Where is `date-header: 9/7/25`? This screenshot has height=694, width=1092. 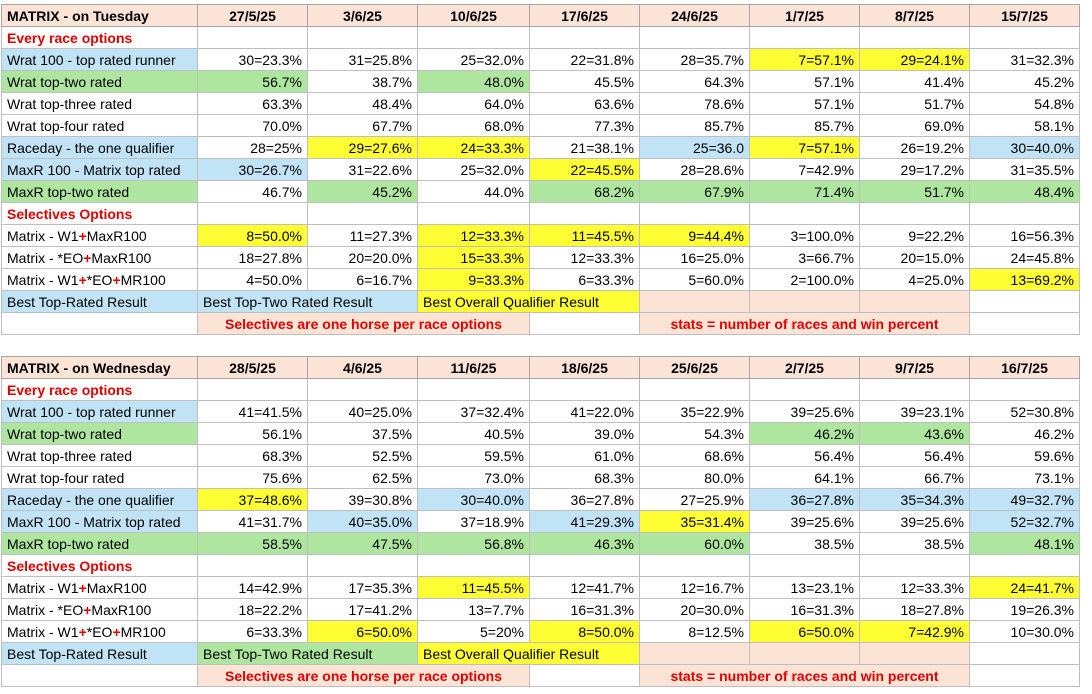 date-header: 9/7/25 is located at coordinates (914, 367).